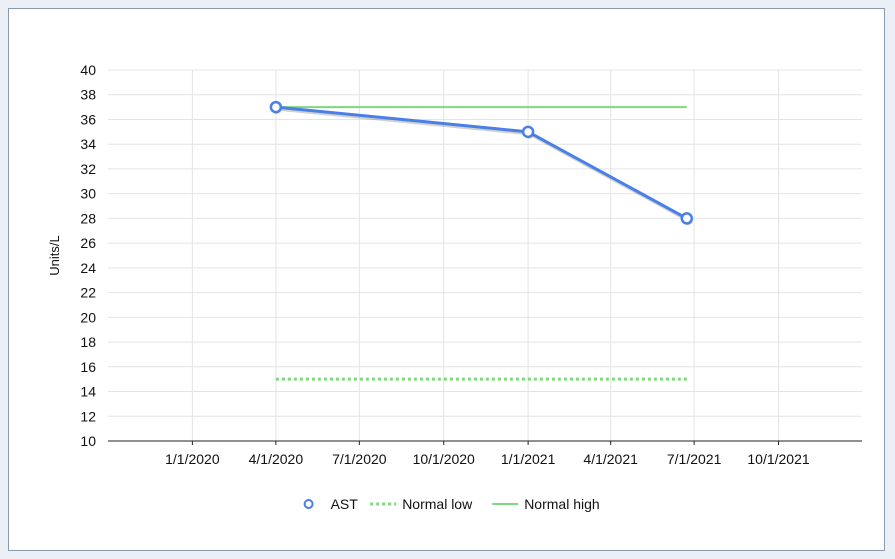 Image resolution: width=895 pixels, height=559 pixels. I want to click on x-tick-label: 4/1/2020, so click(276, 459).